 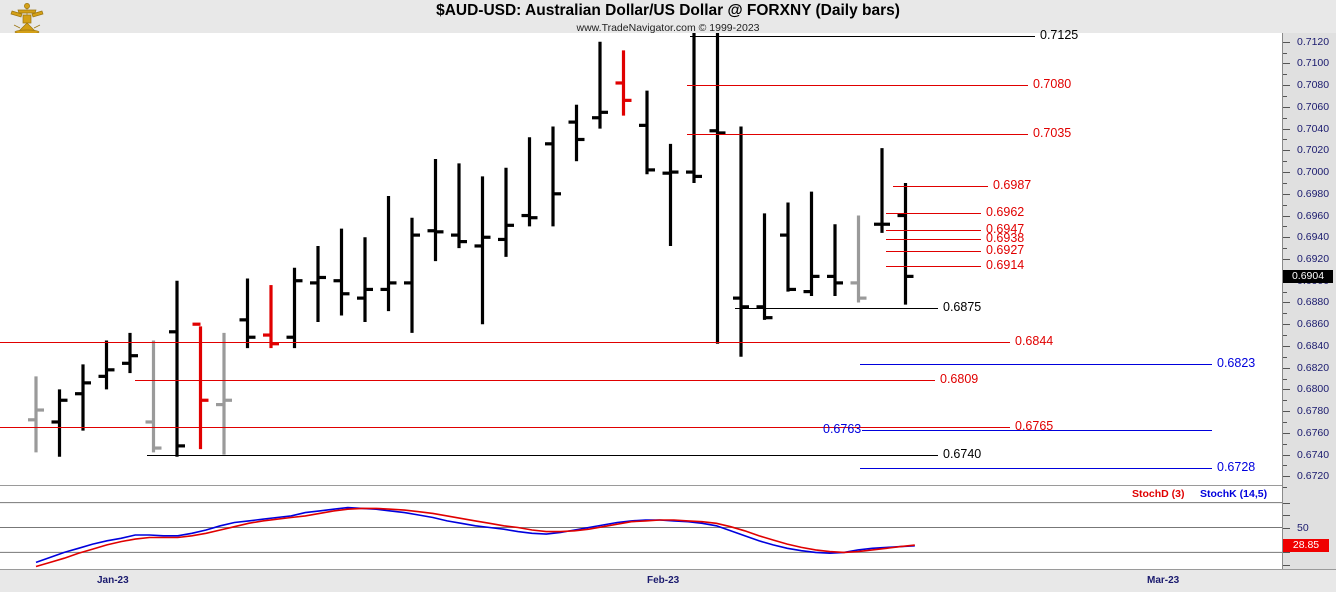 What do you see at coordinates (962, 306) in the screenshot?
I see `price-level-label: 0.6875` at bounding box center [962, 306].